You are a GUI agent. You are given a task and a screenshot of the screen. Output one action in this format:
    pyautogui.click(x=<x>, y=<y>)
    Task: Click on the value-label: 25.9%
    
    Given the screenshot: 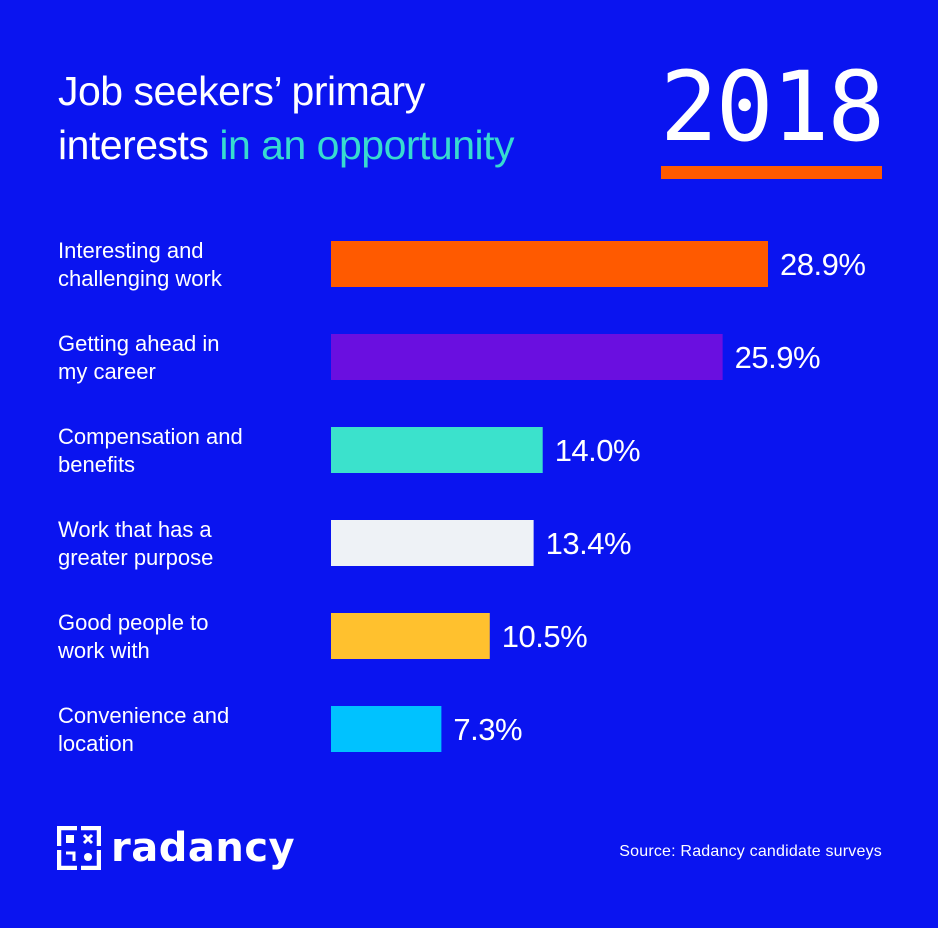 What is the action you would take?
    pyautogui.click(x=777, y=357)
    